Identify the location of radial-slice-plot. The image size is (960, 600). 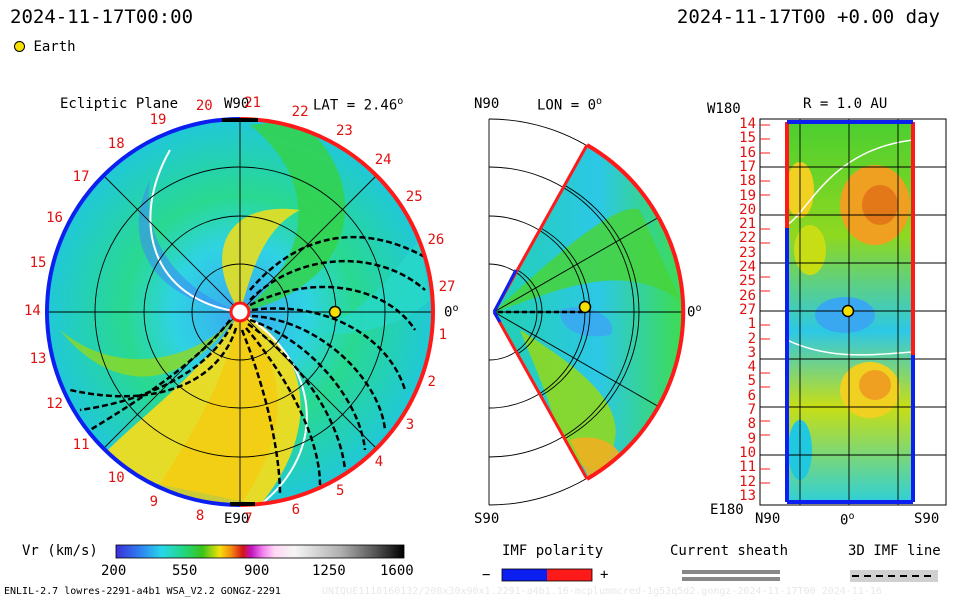
(853, 312).